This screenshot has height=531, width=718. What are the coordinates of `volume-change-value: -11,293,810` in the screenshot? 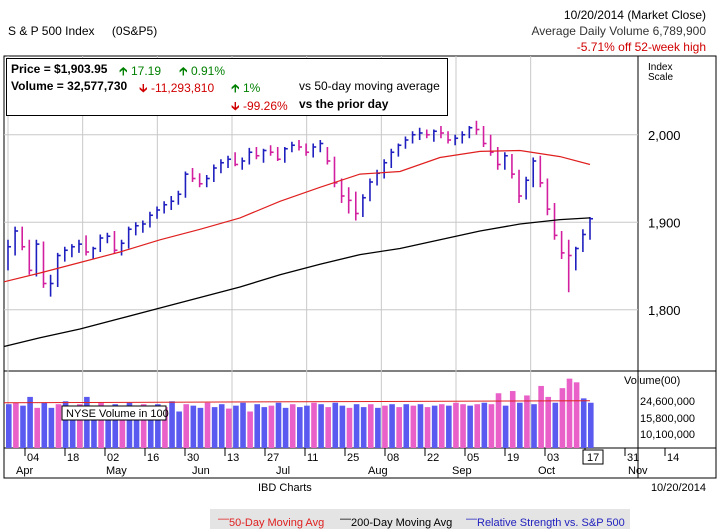 It's located at (182, 88).